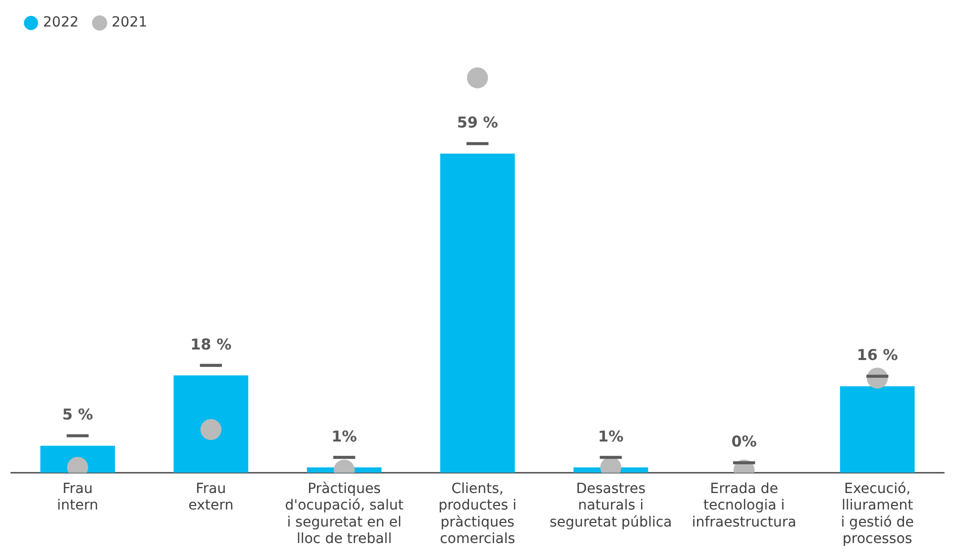  What do you see at coordinates (211, 344) in the screenshot?
I see `data-label: 18 %` at bounding box center [211, 344].